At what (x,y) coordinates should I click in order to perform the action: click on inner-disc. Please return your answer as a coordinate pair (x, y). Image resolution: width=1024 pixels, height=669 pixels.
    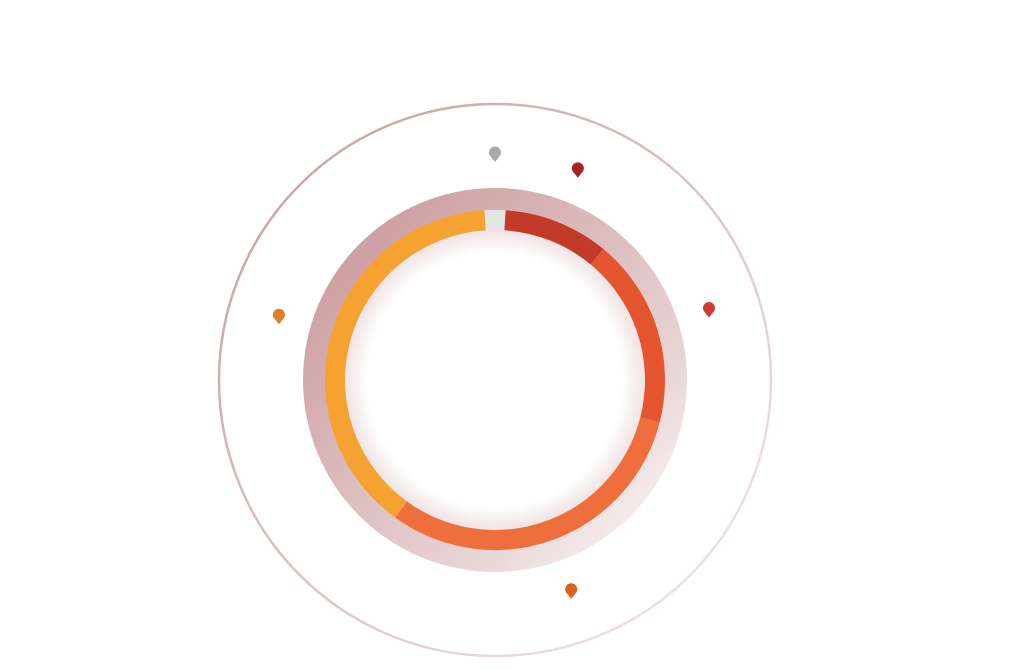
    Looking at the image, I should click on (495, 380).